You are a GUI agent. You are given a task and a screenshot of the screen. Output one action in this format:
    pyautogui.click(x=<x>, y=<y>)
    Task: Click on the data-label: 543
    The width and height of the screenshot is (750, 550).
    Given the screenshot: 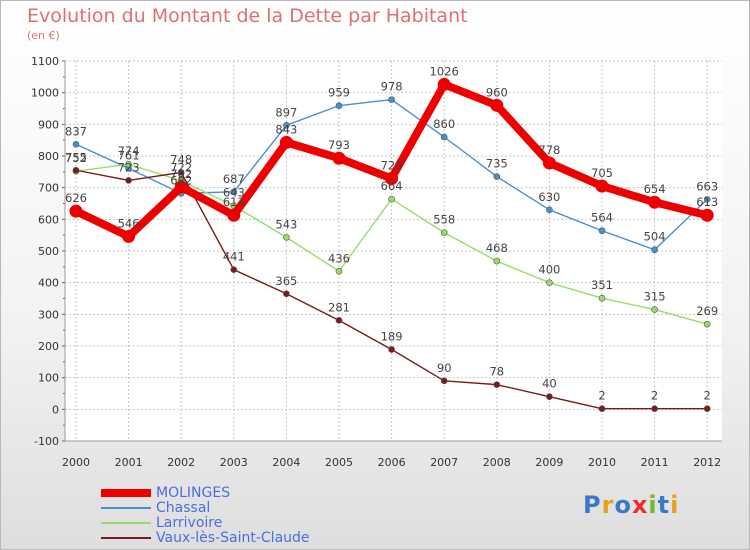 What is the action you would take?
    pyautogui.click(x=286, y=224)
    